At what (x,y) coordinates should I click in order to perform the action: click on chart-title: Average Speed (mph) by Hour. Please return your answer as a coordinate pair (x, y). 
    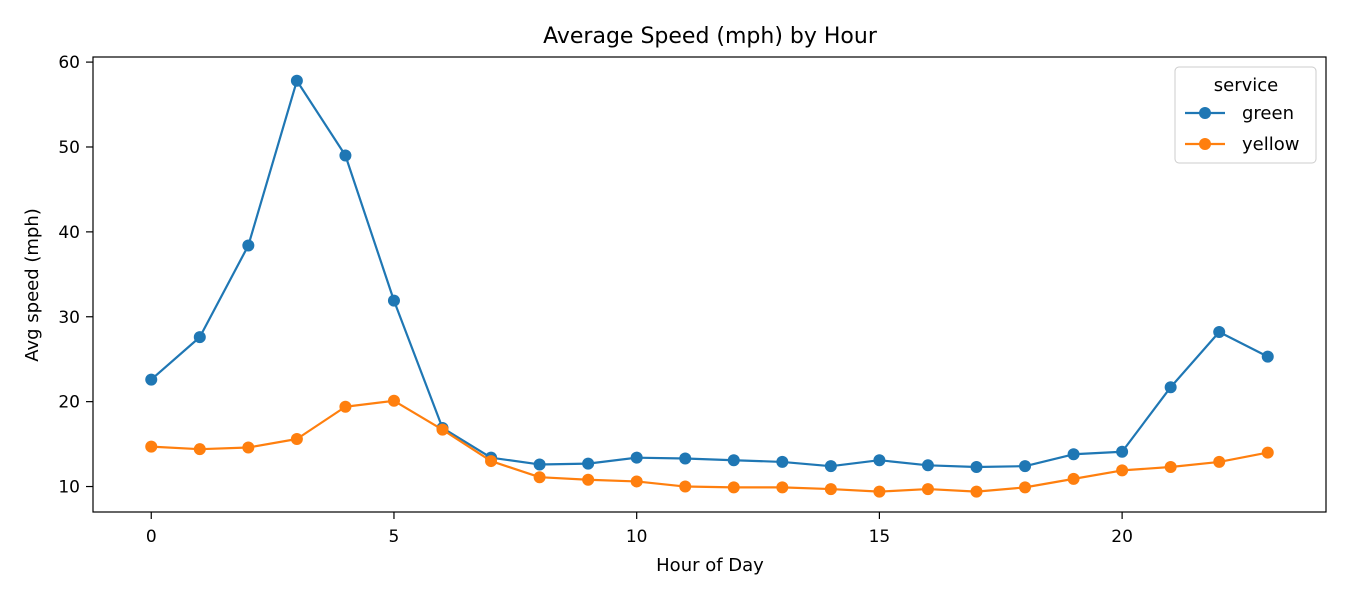
    Looking at the image, I should click on (710, 36).